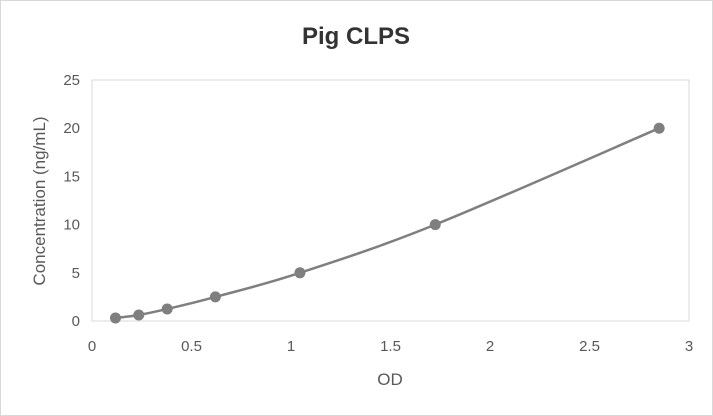  I want to click on x-tick-label: 2, so click(490, 346).